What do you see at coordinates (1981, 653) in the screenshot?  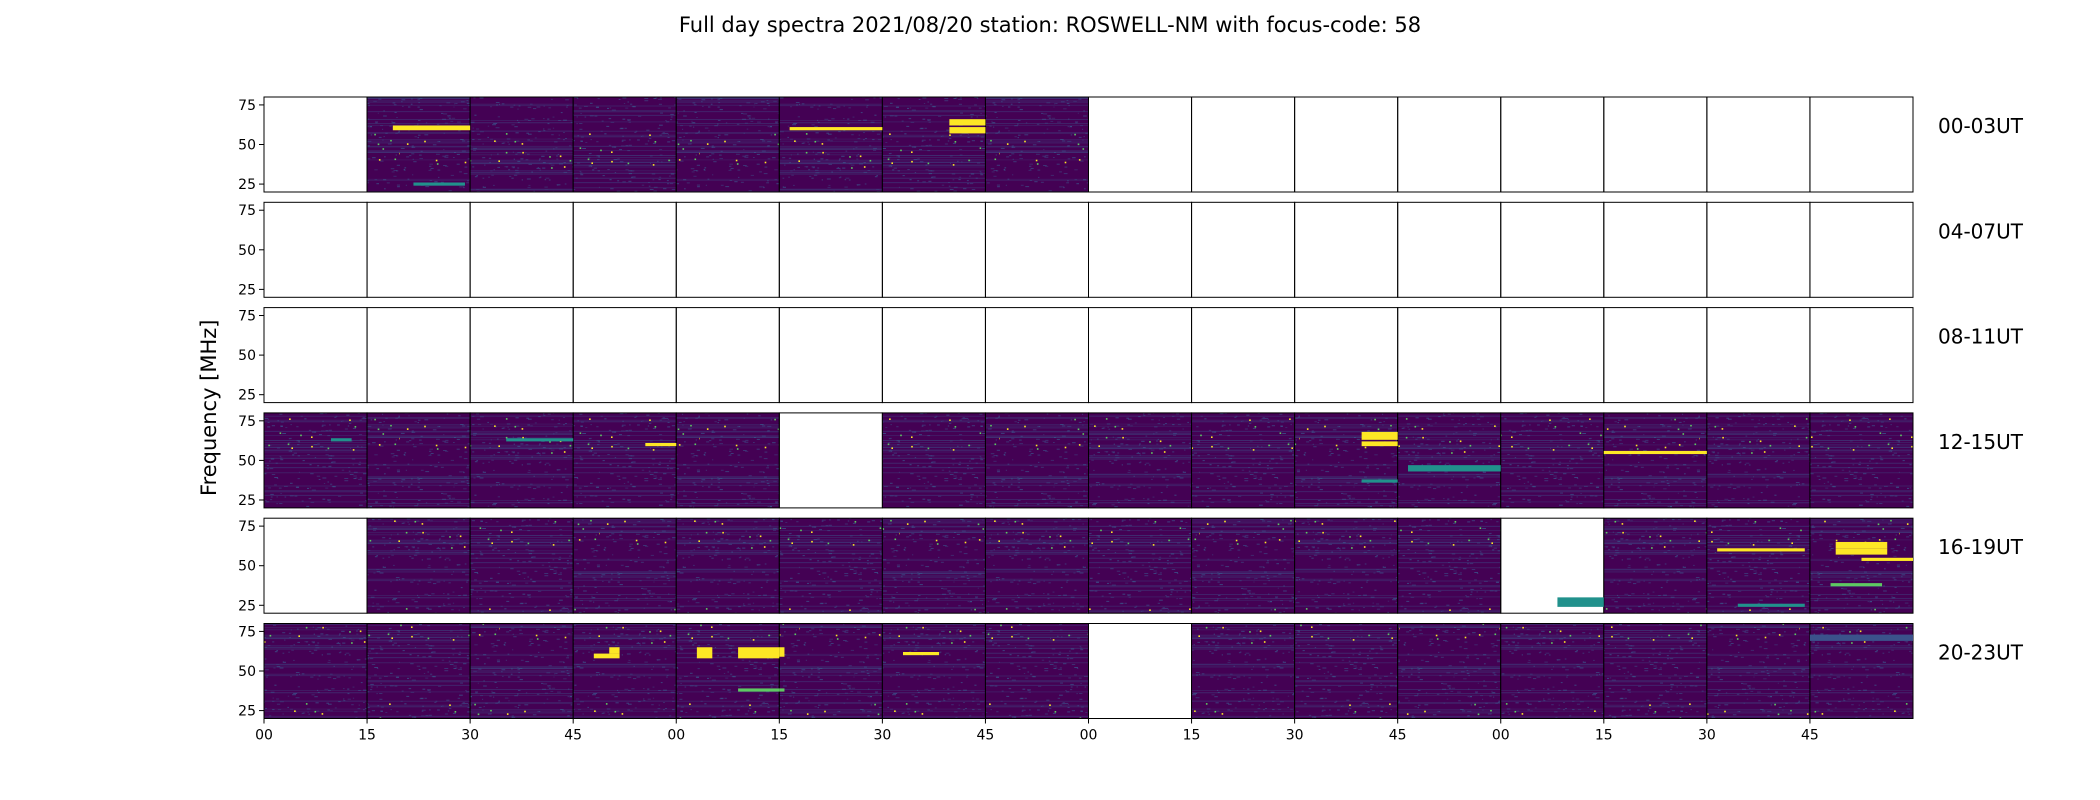 I see `row-label: 20-23UT` at bounding box center [1981, 653].